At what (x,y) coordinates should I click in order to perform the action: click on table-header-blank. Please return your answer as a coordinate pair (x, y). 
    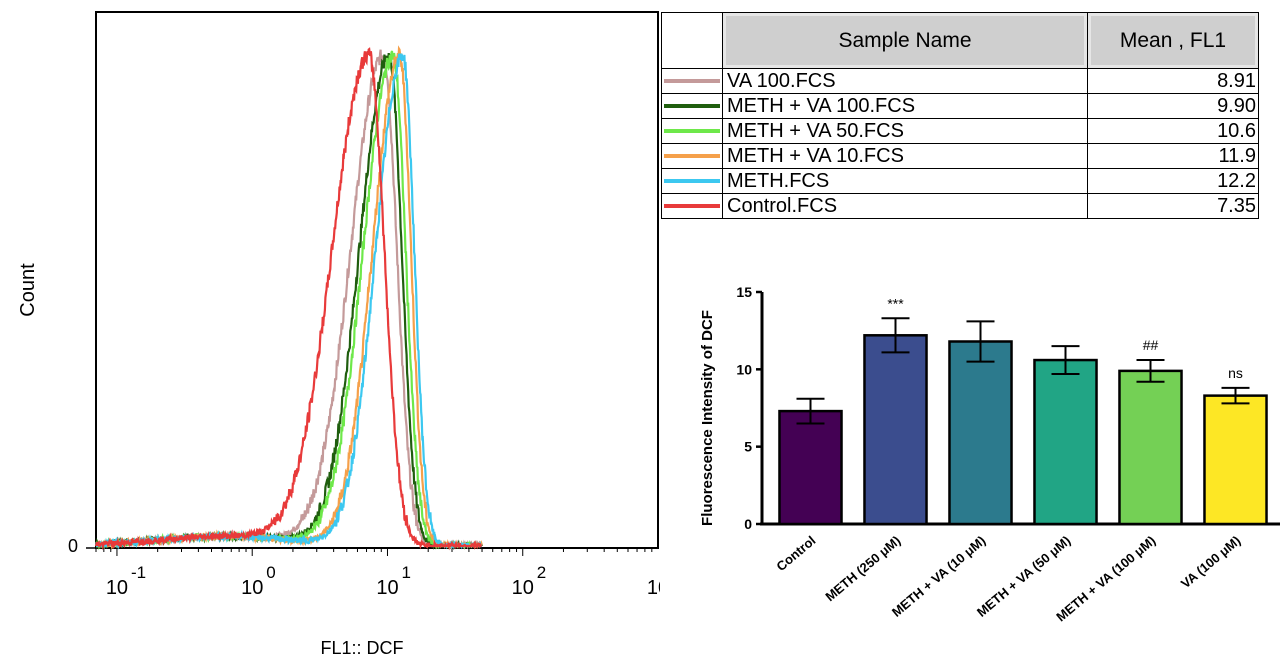
    Looking at the image, I should click on (692, 40).